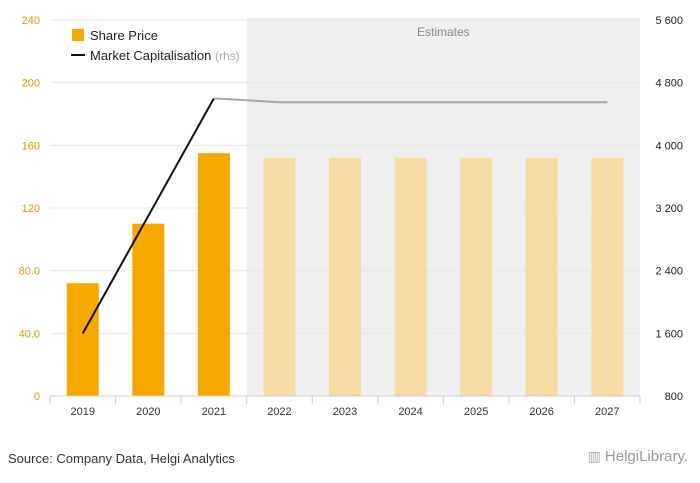 This screenshot has height=483, width=700. I want to click on x-tick-label: 2024, so click(410, 412).